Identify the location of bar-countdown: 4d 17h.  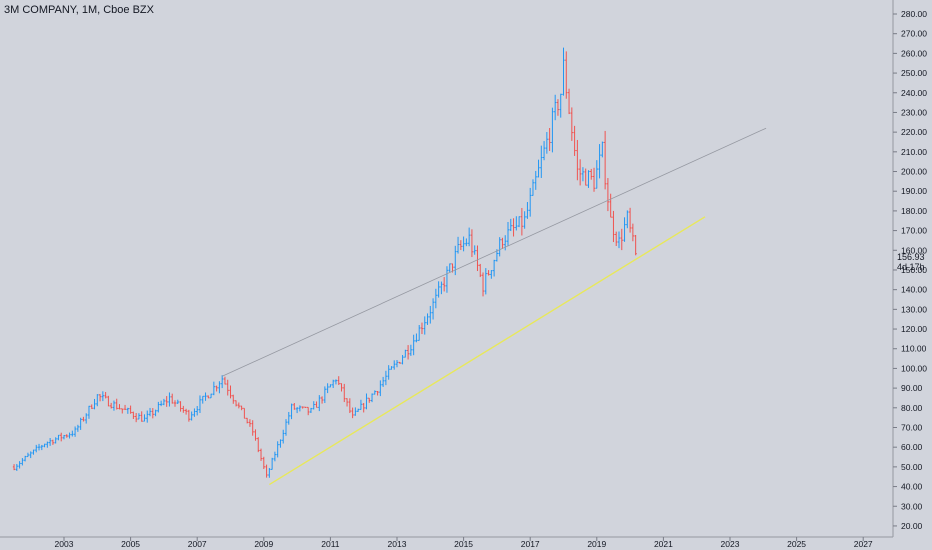
(911, 267).